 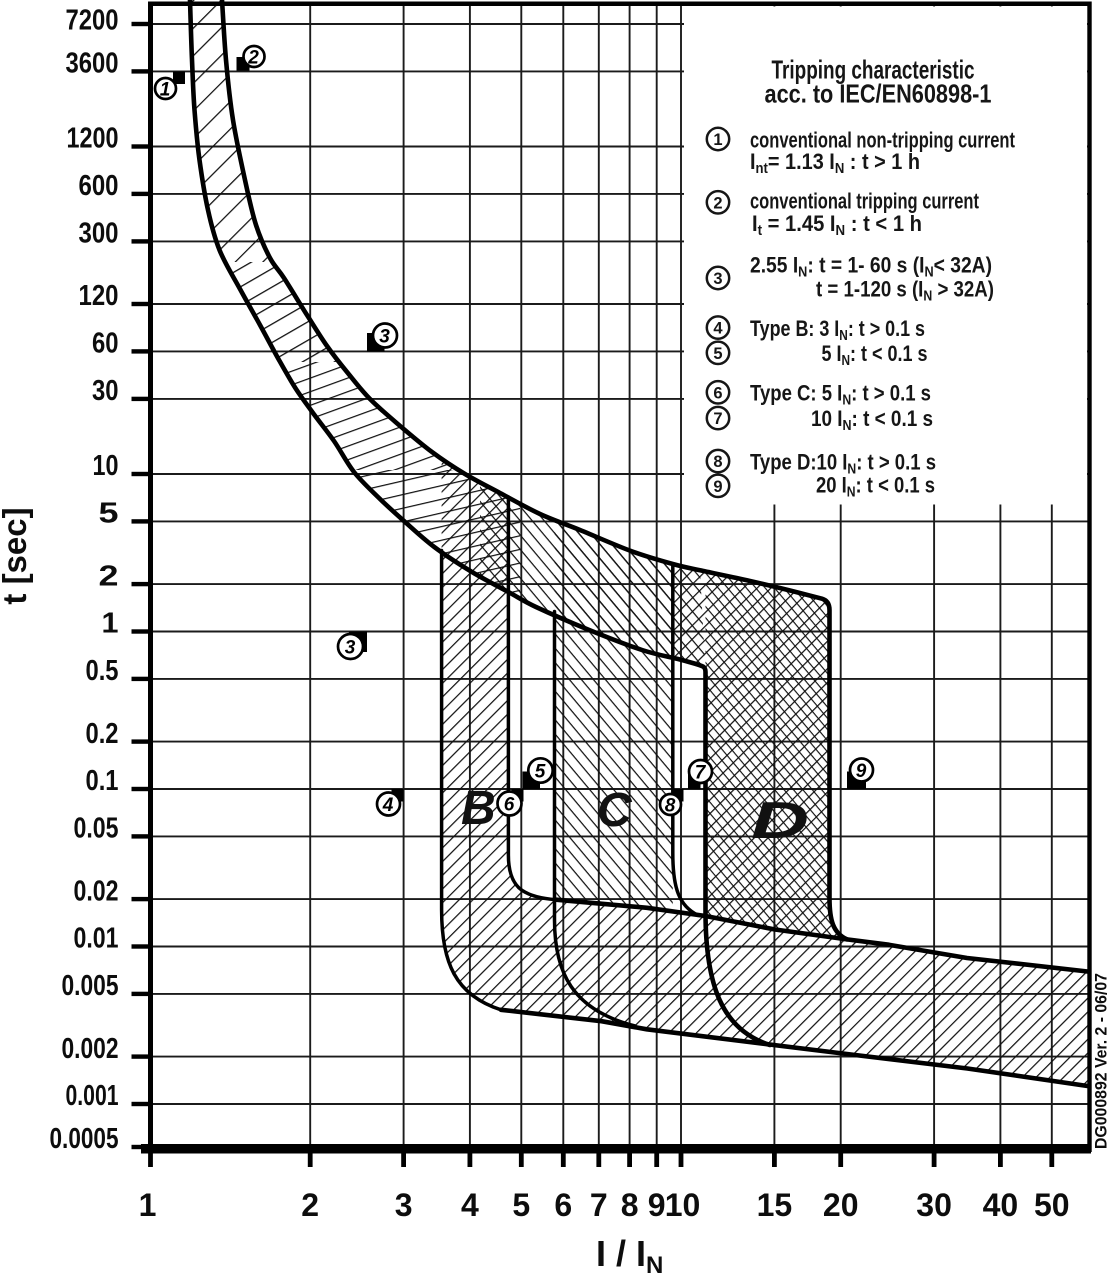 I want to click on svg-text: Type C: 5 IN: t > 0.1 s, so click(x=840, y=395).